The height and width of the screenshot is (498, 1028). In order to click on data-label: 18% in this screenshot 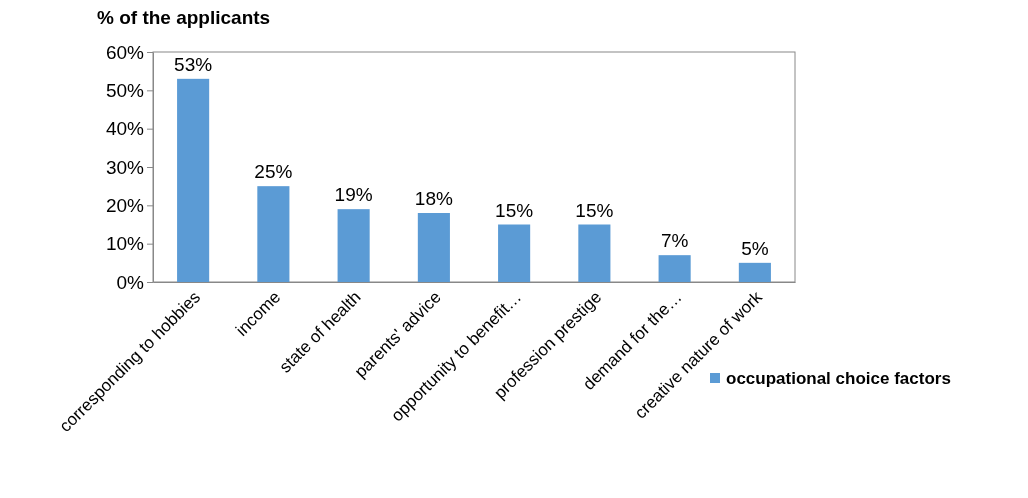, I will do `click(433, 198)`.